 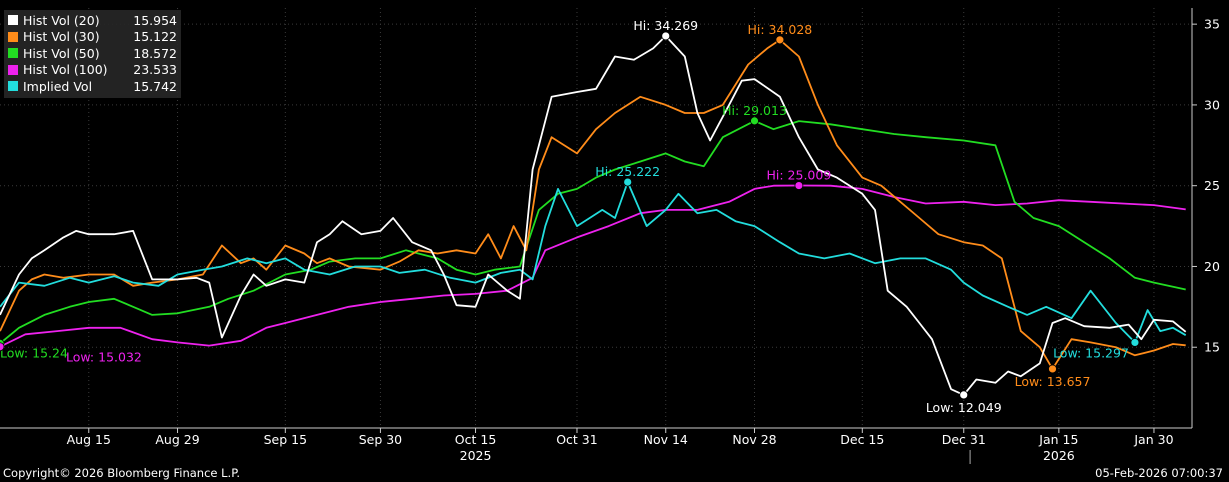 What do you see at coordinates (1212, 24) in the screenshot?
I see `y-tick-label: 35` at bounding box center [1212, 24].